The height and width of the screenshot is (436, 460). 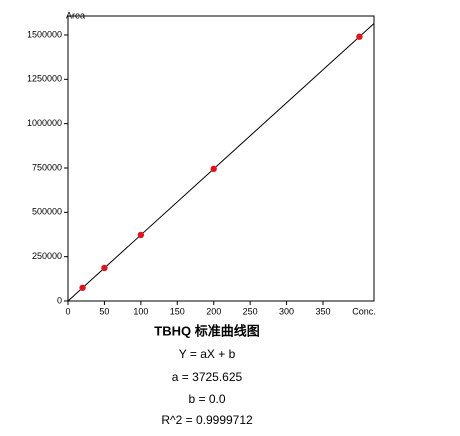 What do you see at coordinates (59, 300) in the screenshot?
I see `y-tick-label: 0` at bounding box center [59, 300].